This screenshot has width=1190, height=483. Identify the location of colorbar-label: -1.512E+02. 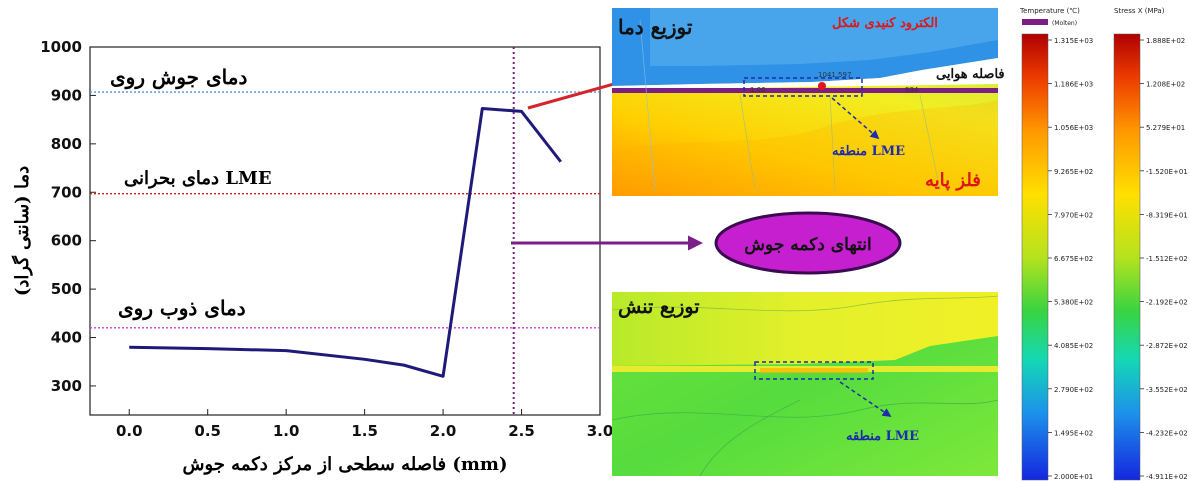
(1167, 259).